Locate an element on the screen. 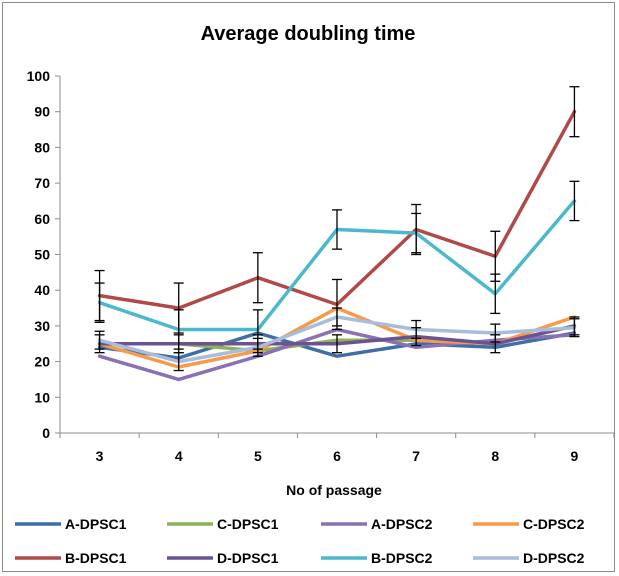  legend-item-c-dpsc2: C-DPSC2 is located at coordinates (529, 524).